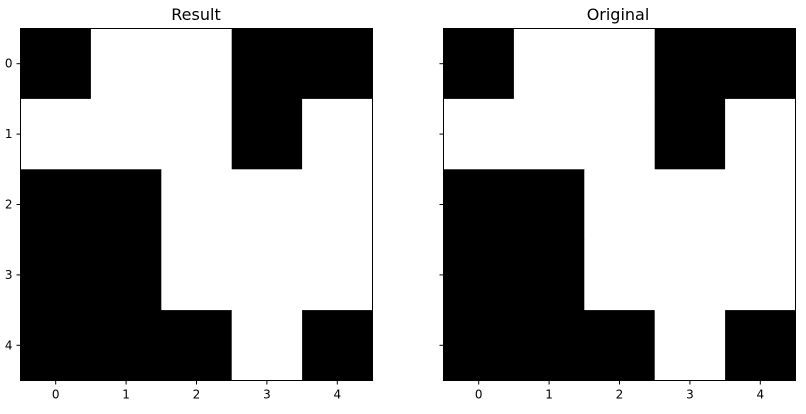 The image size is (806, 414). Describe the element at coordinates (690, 395) in the screenshot. I see `original-x-tick-label: 3` at that location.